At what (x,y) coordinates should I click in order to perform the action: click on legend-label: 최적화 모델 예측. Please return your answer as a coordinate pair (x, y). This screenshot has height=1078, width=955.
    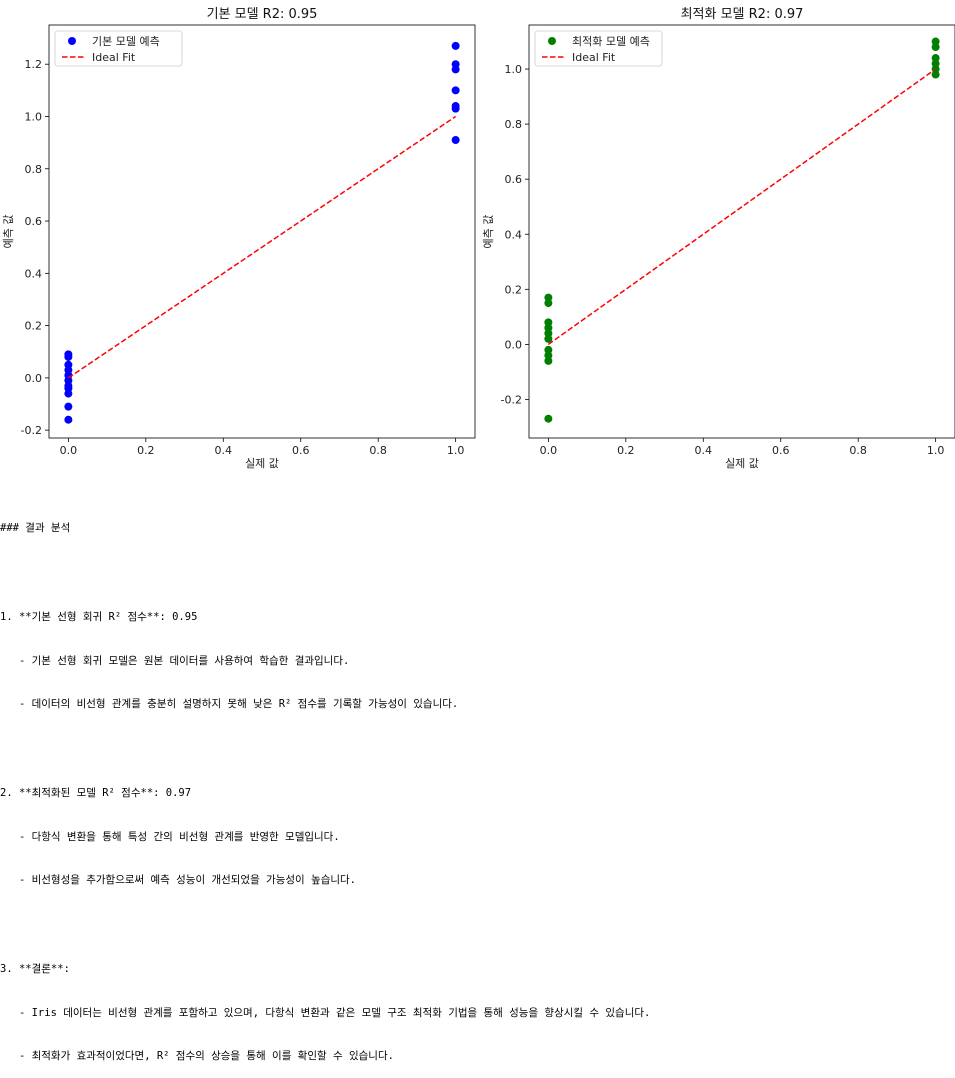
    Looking at the image, I should click on (611, 41).